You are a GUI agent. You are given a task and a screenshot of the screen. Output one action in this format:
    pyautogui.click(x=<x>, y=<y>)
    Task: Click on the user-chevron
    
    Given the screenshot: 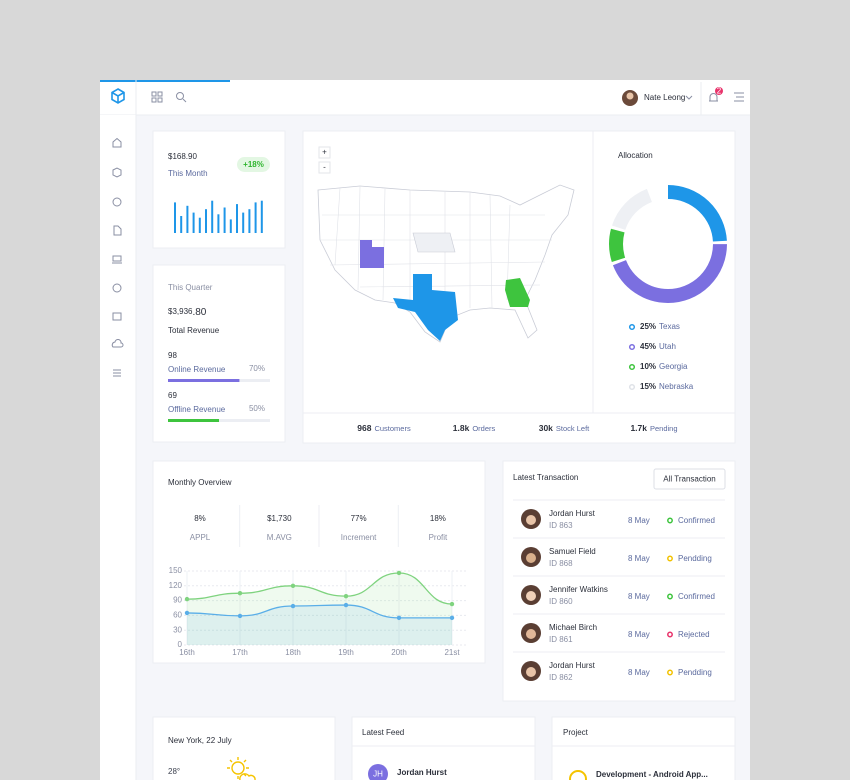 What is the action you would take?
    pyautogui.click(x=689, y=97)
    